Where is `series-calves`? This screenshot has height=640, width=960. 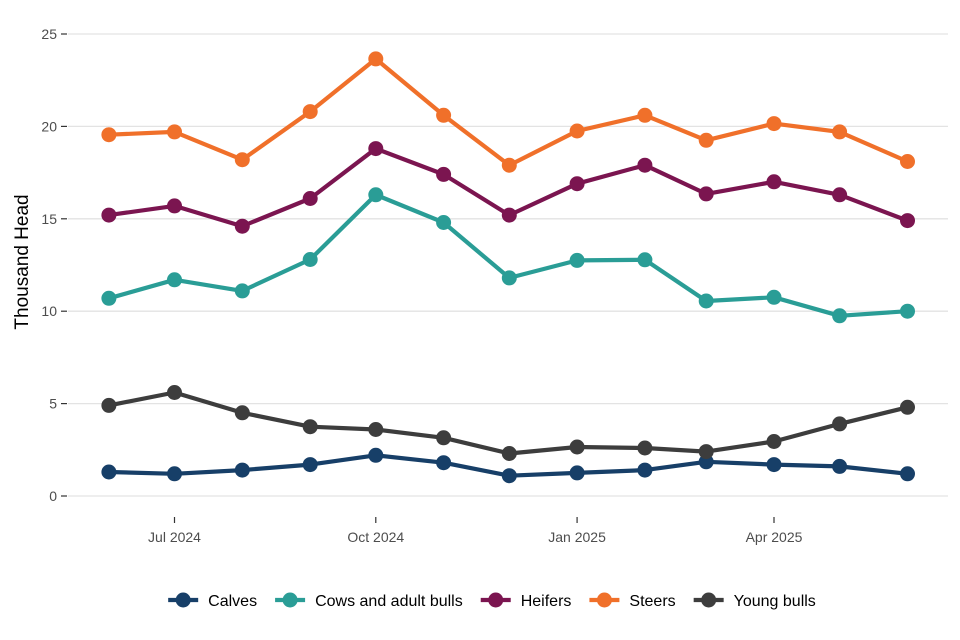
series-calves is located at coordinates (508, 465).